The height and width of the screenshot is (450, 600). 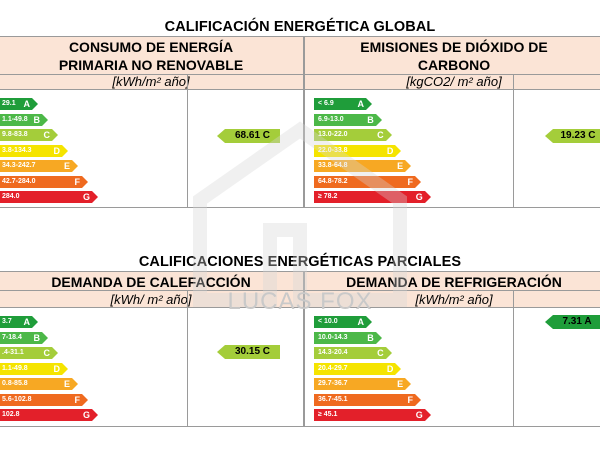 What do you see at coordinates (39, 384) in the screenshot?
I see `energy-band-e: 0.8-85.8 E` at bounding box center [39, 384].